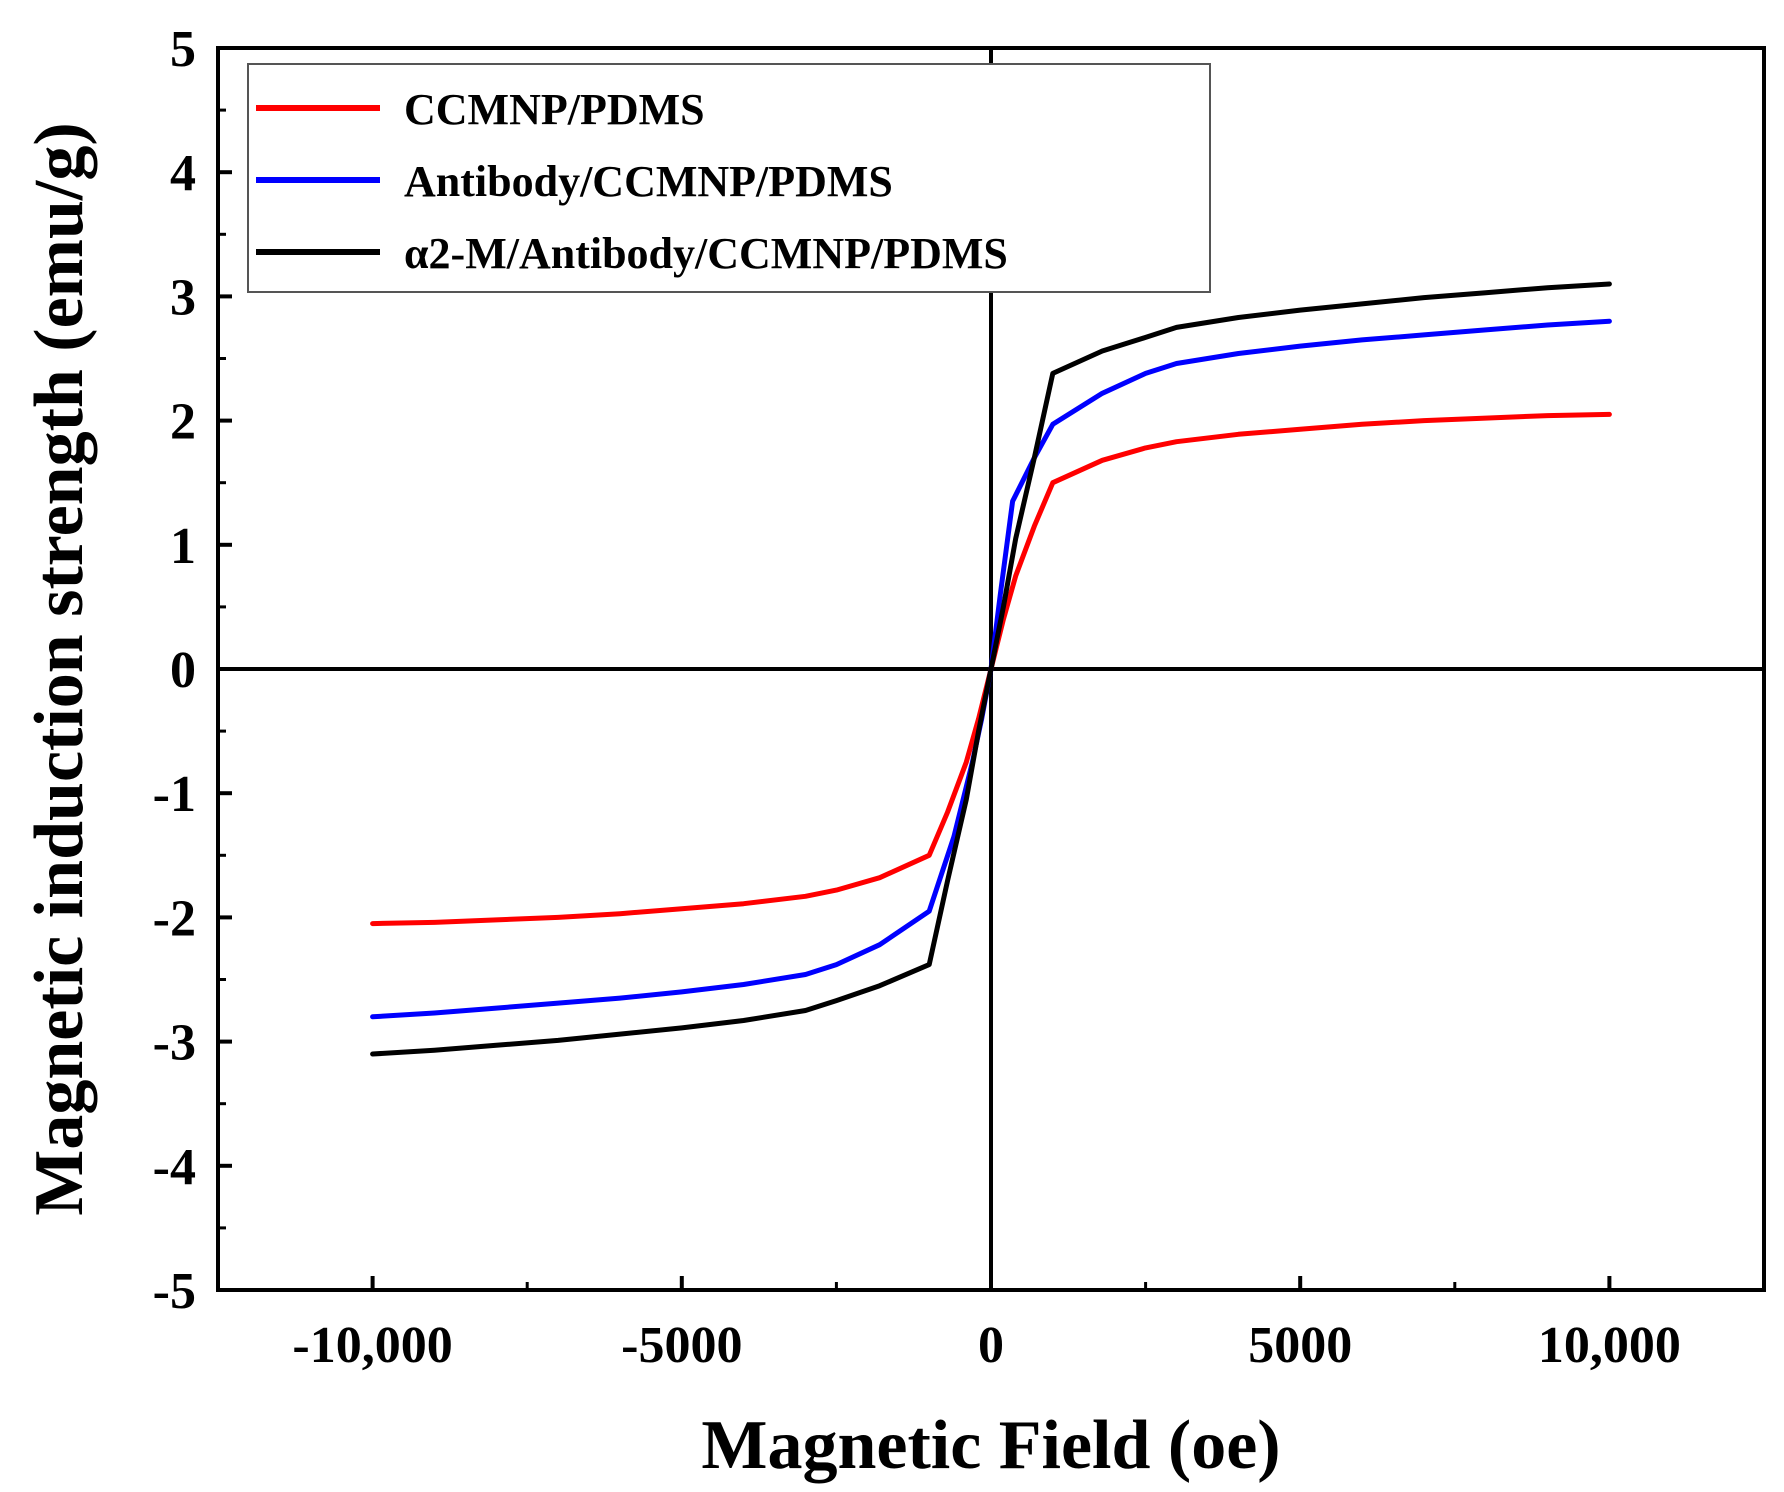 The height and width of the screenshot is (1492, 1784). I want to click on legend-box, so click(729, 178).